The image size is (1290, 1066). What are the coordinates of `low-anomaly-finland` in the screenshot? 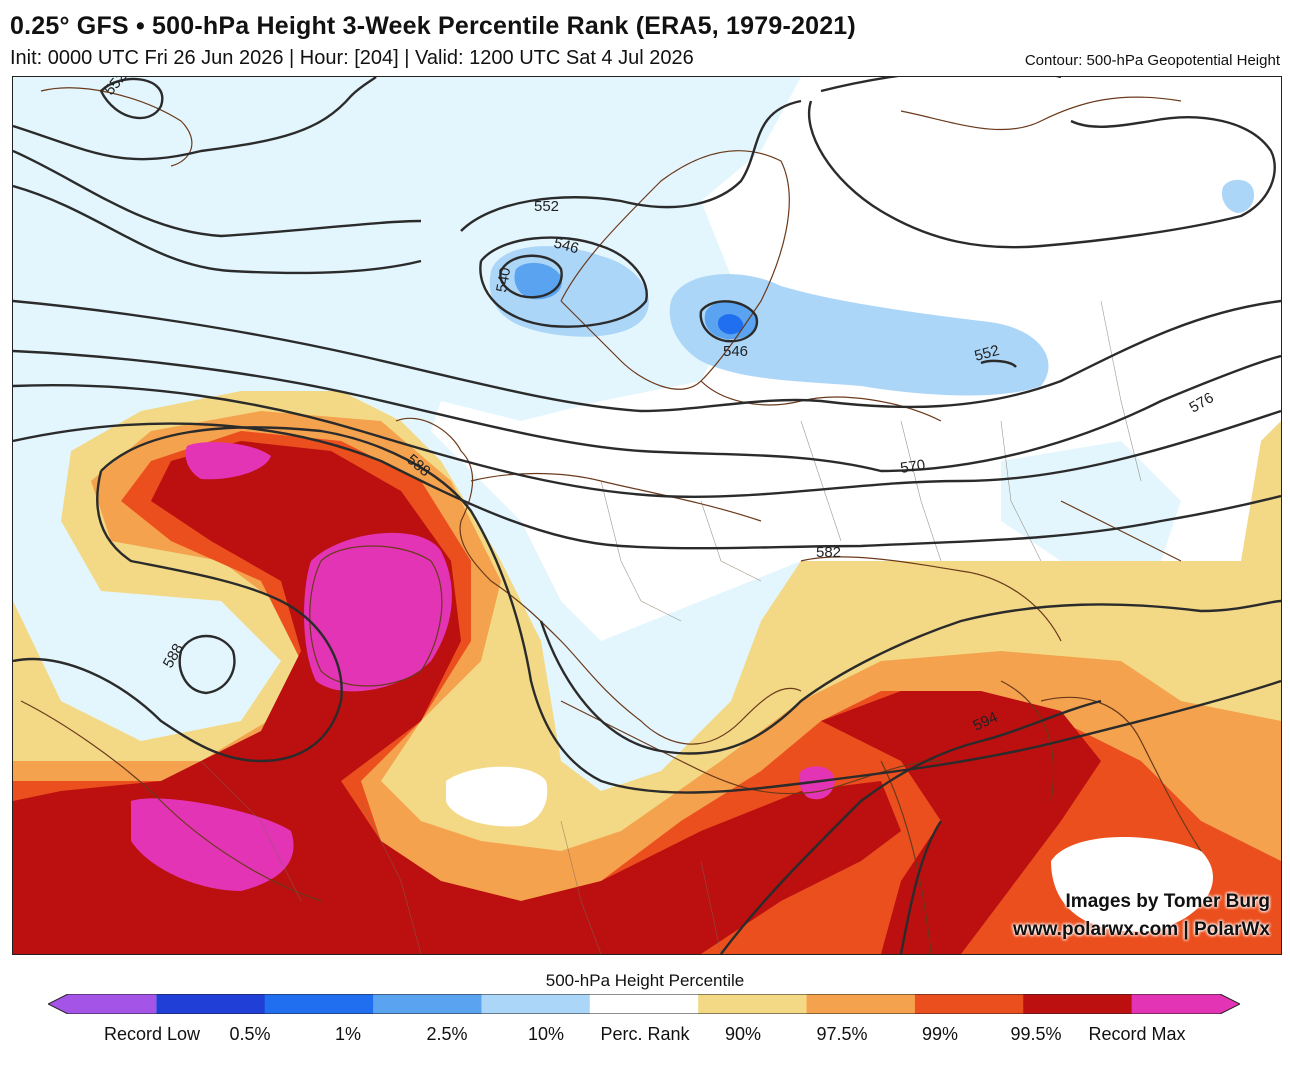 It's located at (859, 335).